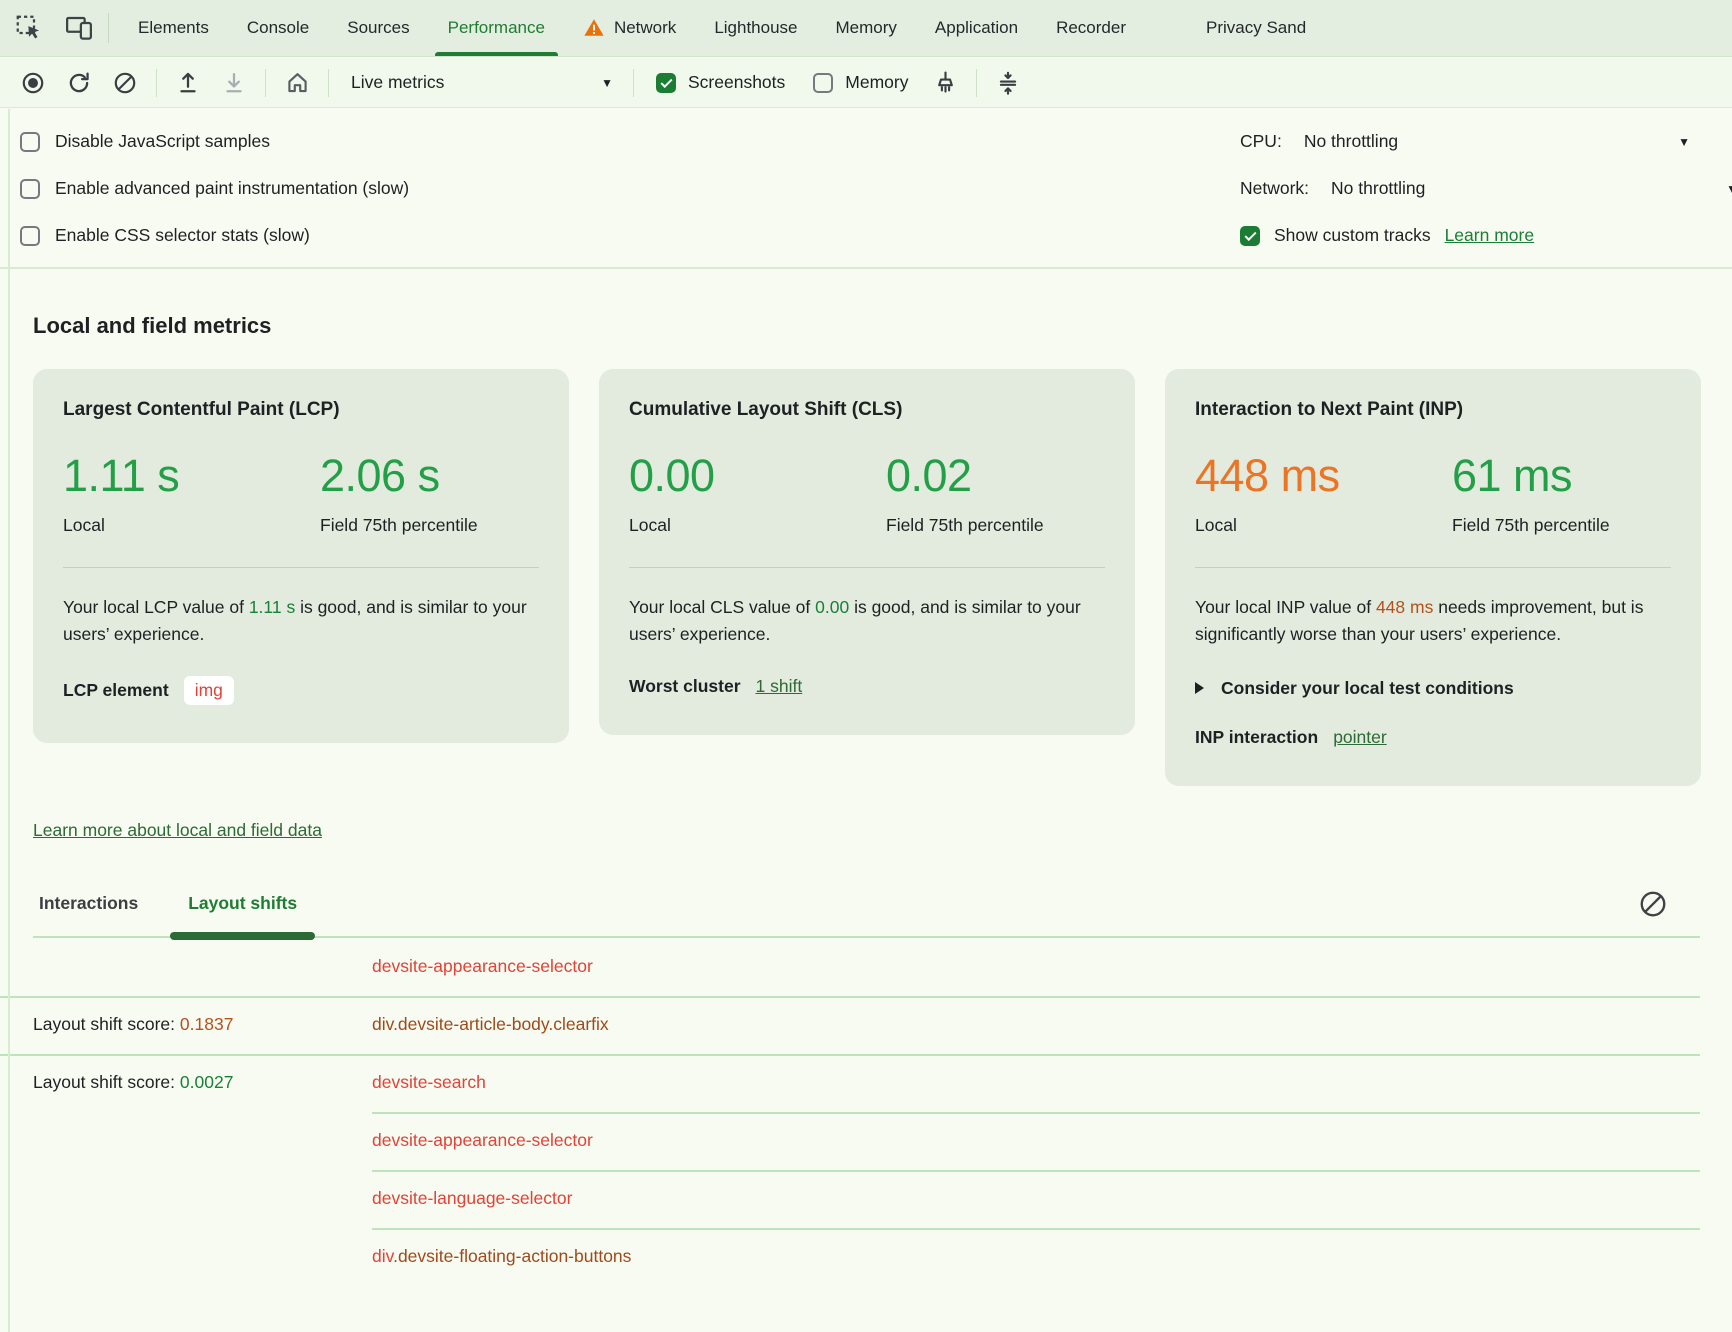 The height and width of the screenshot is (1332, 1732). I want to click on shift-element-link: devsite-language-selector, so click(472, 1198).